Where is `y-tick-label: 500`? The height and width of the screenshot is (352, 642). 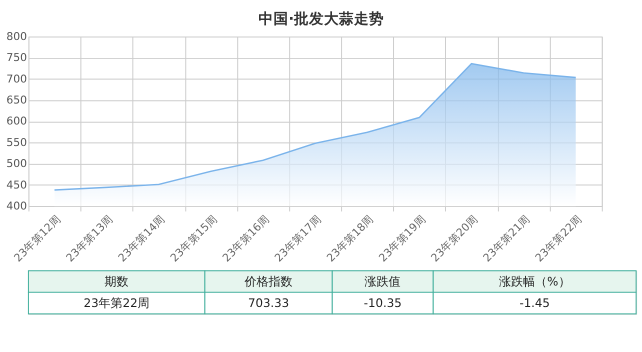
y-tick-label: 500 is located at coordinates (17, 163).